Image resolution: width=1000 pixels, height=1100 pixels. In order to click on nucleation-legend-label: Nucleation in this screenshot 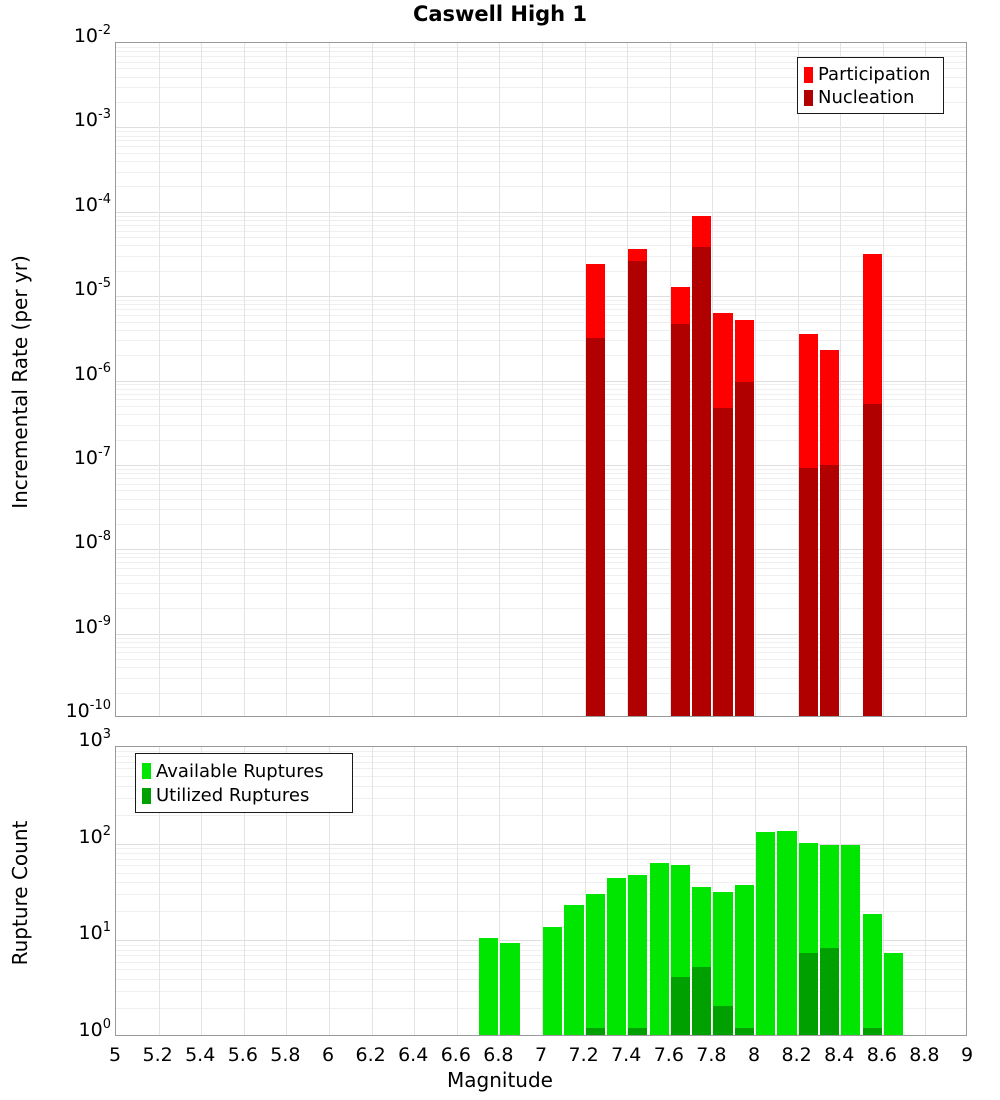, I will do `click(866, 97)`.